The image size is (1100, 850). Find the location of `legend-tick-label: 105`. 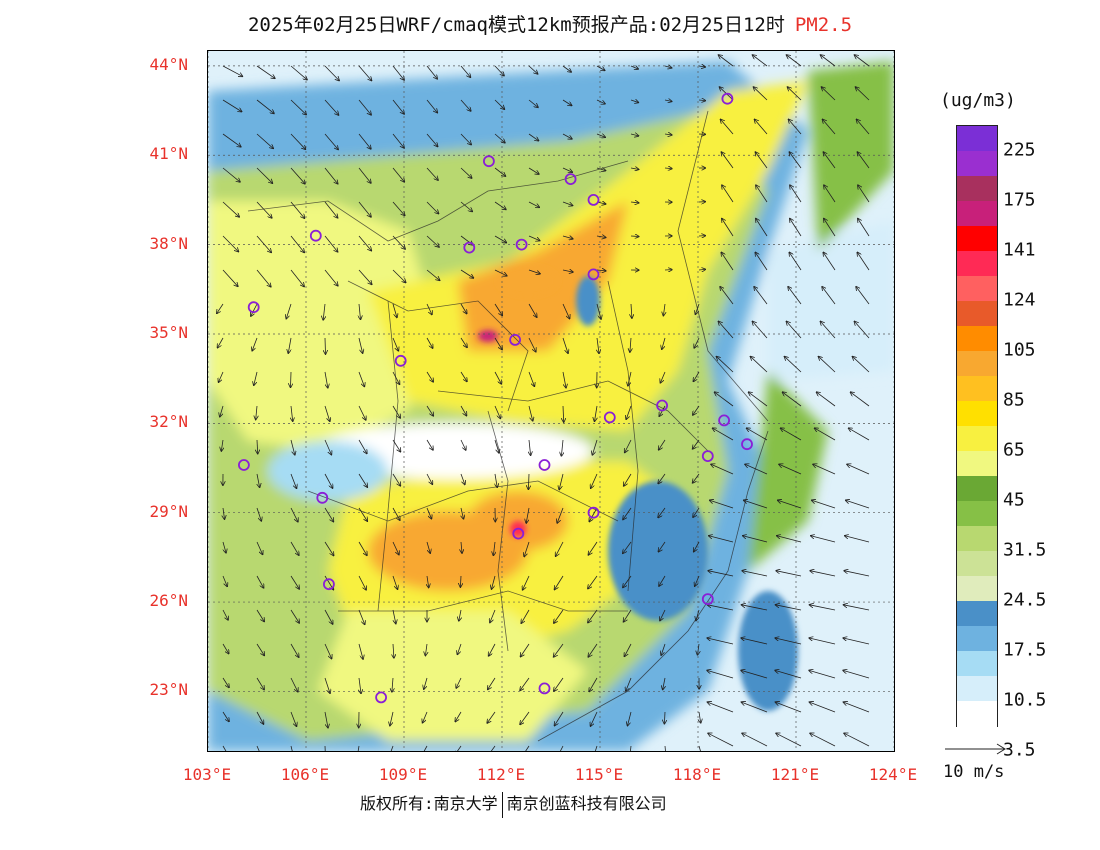

legend-tick-label: 105 is located at coordinates (1019, 350).